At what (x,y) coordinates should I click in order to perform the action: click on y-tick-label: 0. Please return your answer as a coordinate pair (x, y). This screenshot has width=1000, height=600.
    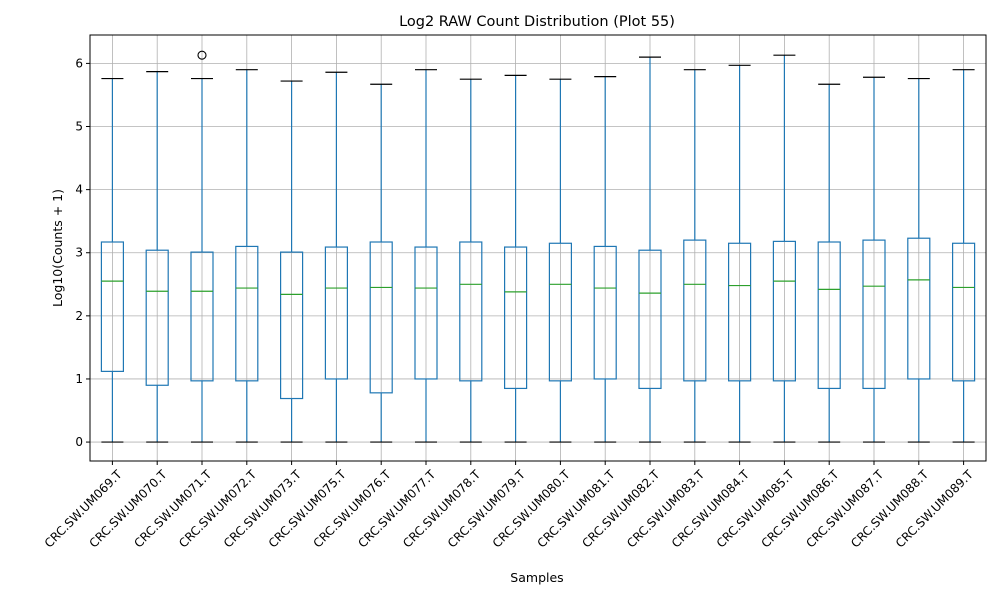
    Looking at the image, I should click on (79, 442).